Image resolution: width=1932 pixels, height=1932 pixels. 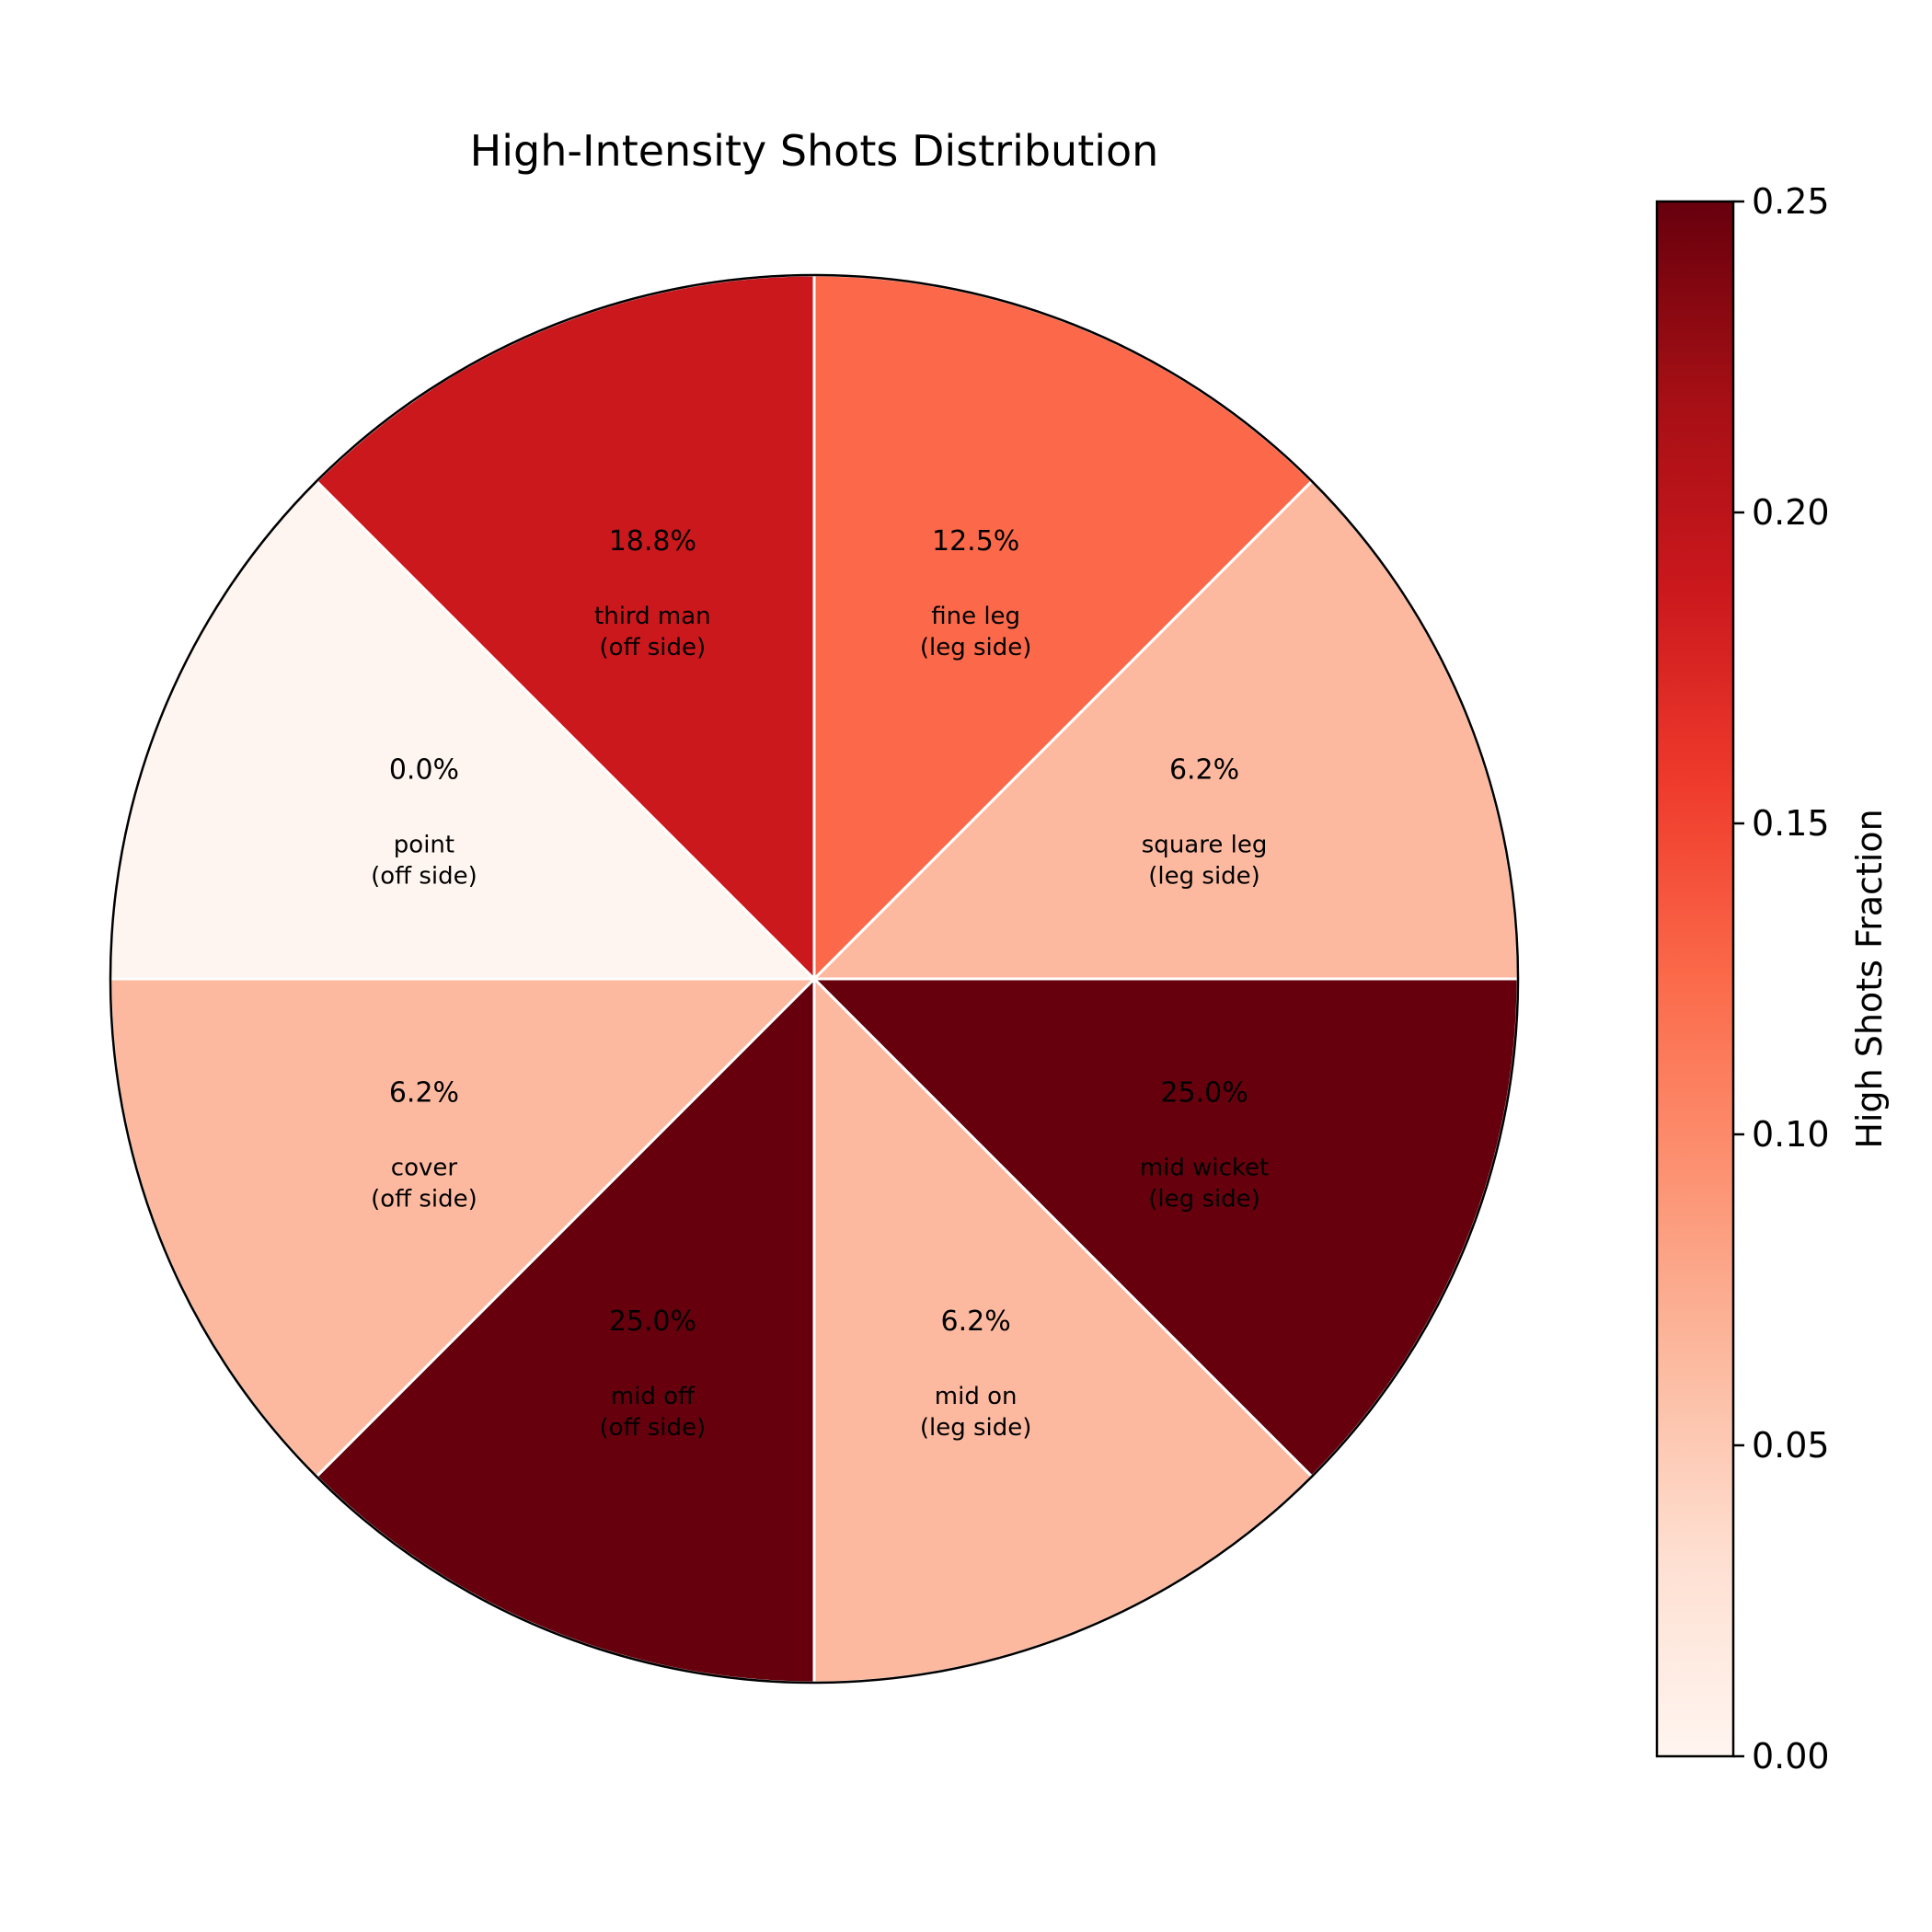 What do you see at coordinates (1695, 979) in the screenshot?
I see `colorbar-gradient` at bounding box center [1695, 979].